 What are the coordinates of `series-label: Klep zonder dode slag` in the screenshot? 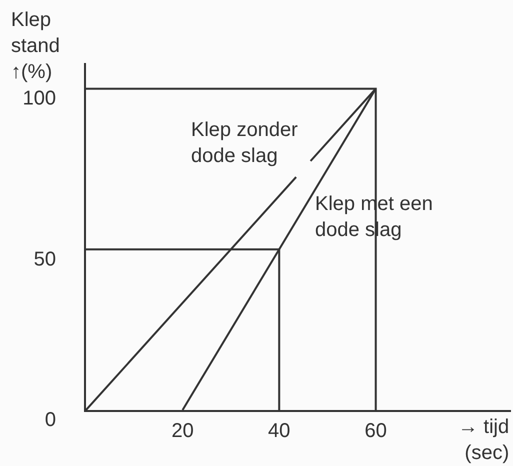 It's located at (244, 143).